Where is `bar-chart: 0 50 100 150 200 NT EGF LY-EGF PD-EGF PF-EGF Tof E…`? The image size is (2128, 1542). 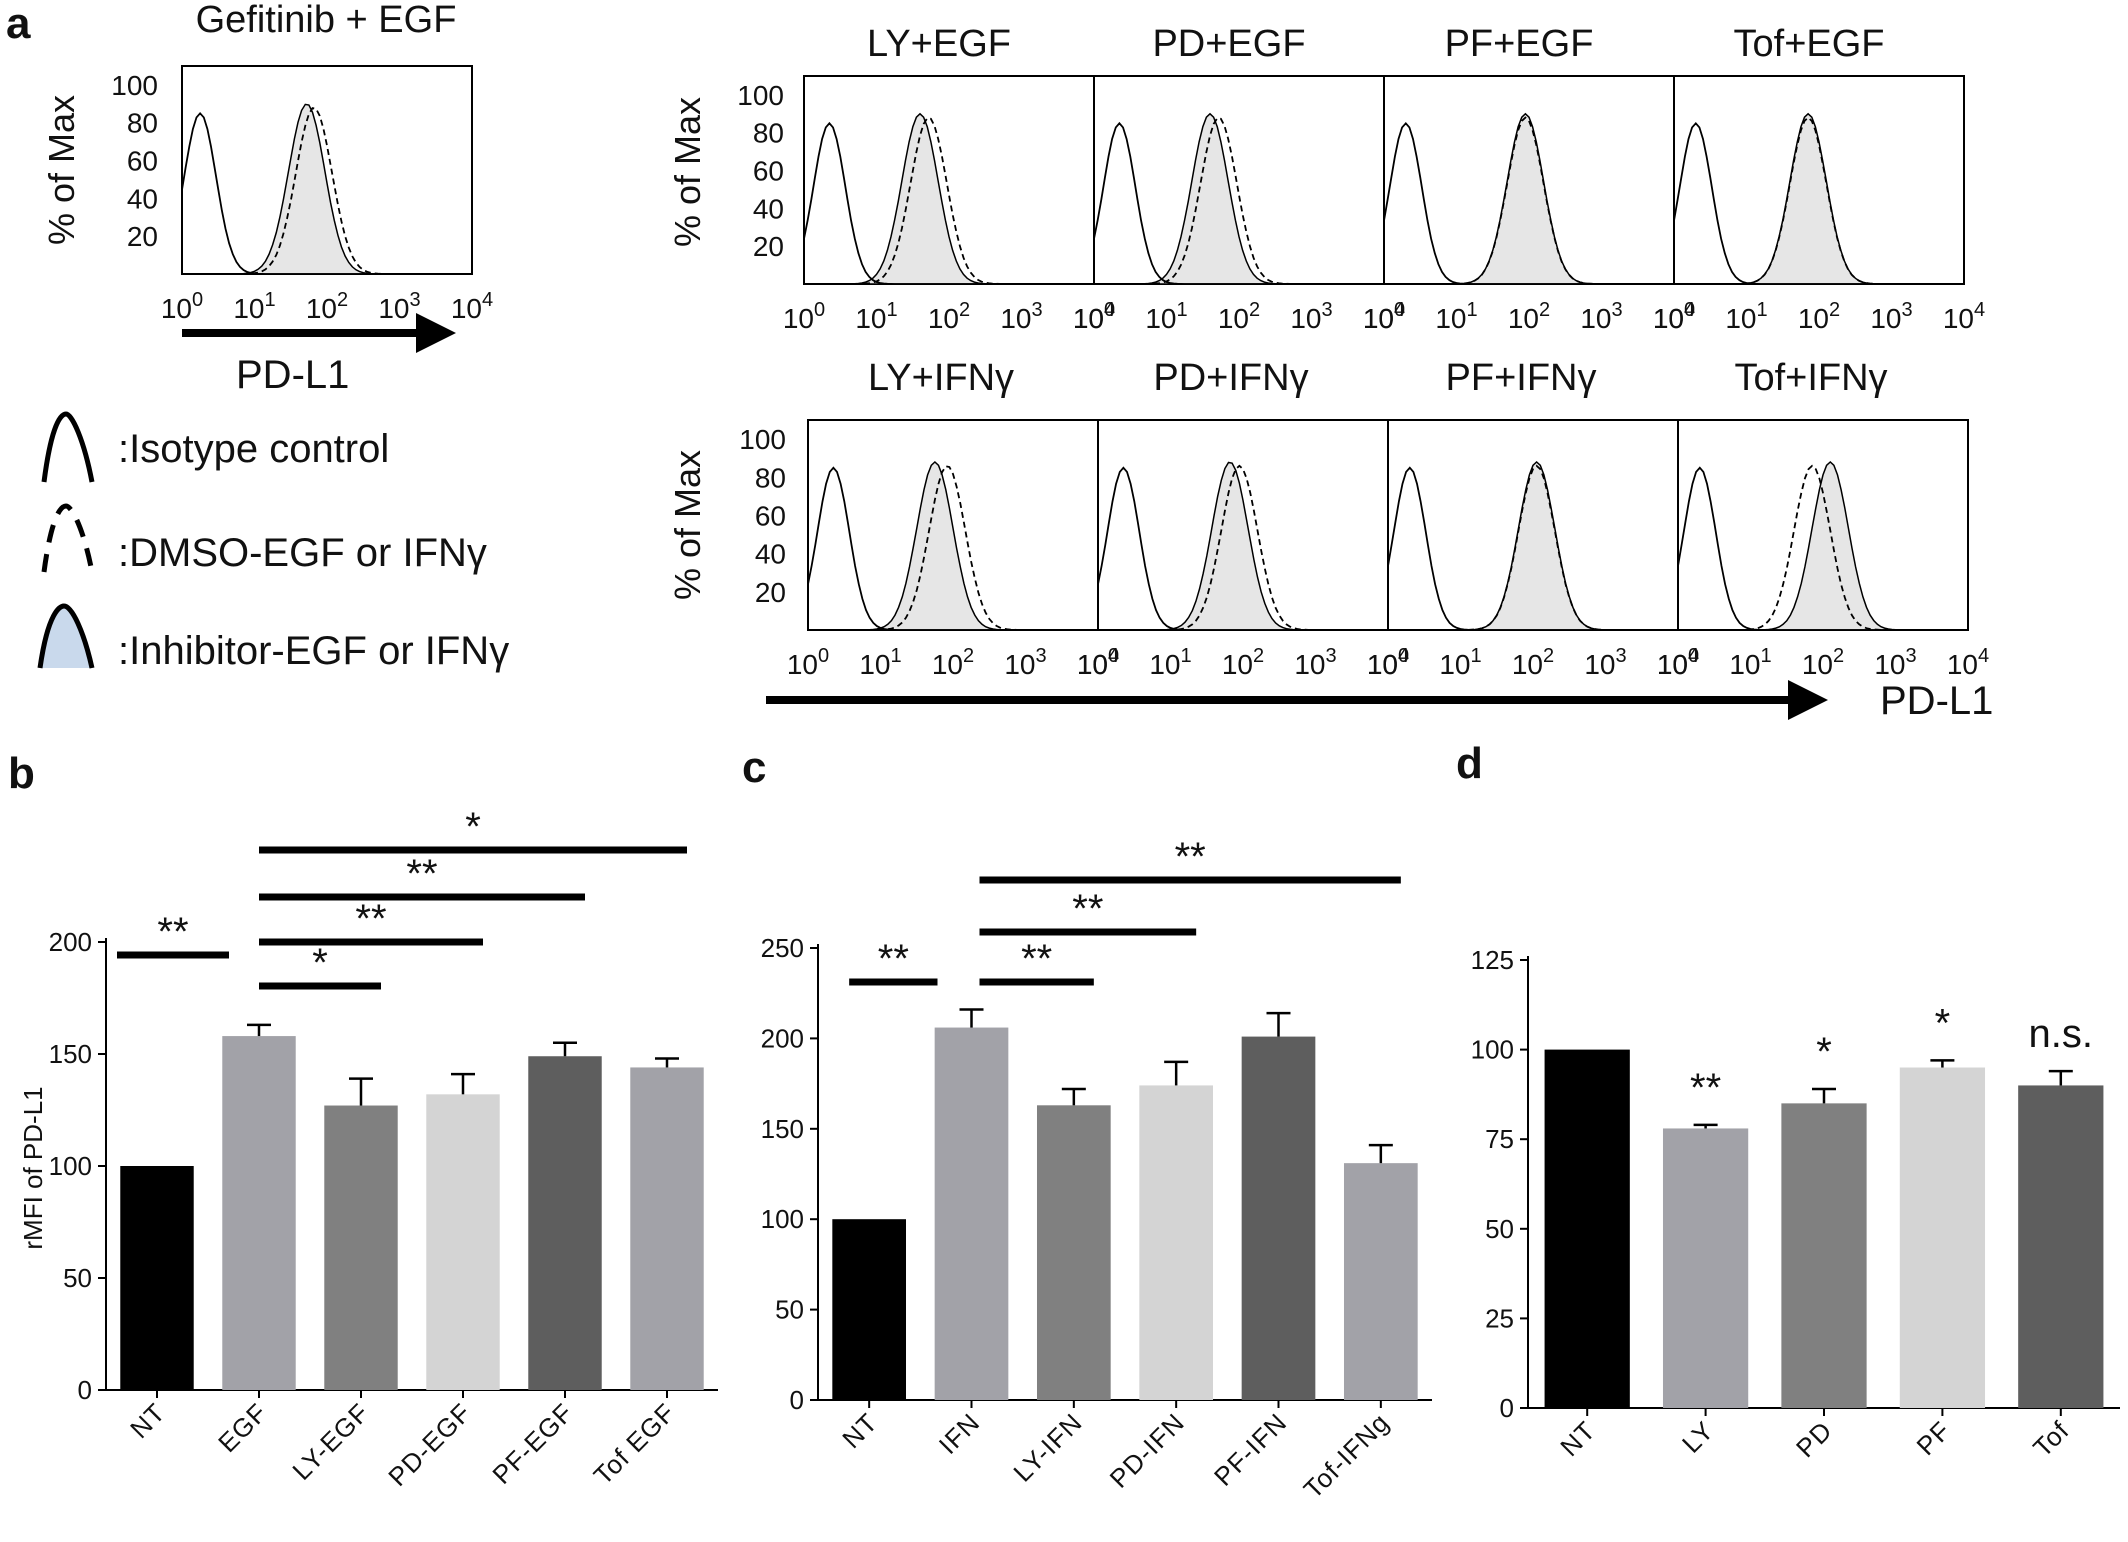
bar-chart: 0 50 100 150 200 NT EGF LY-EGF PD-EGF PF-EGF Tof E… is located at coordinates (368, 1148).